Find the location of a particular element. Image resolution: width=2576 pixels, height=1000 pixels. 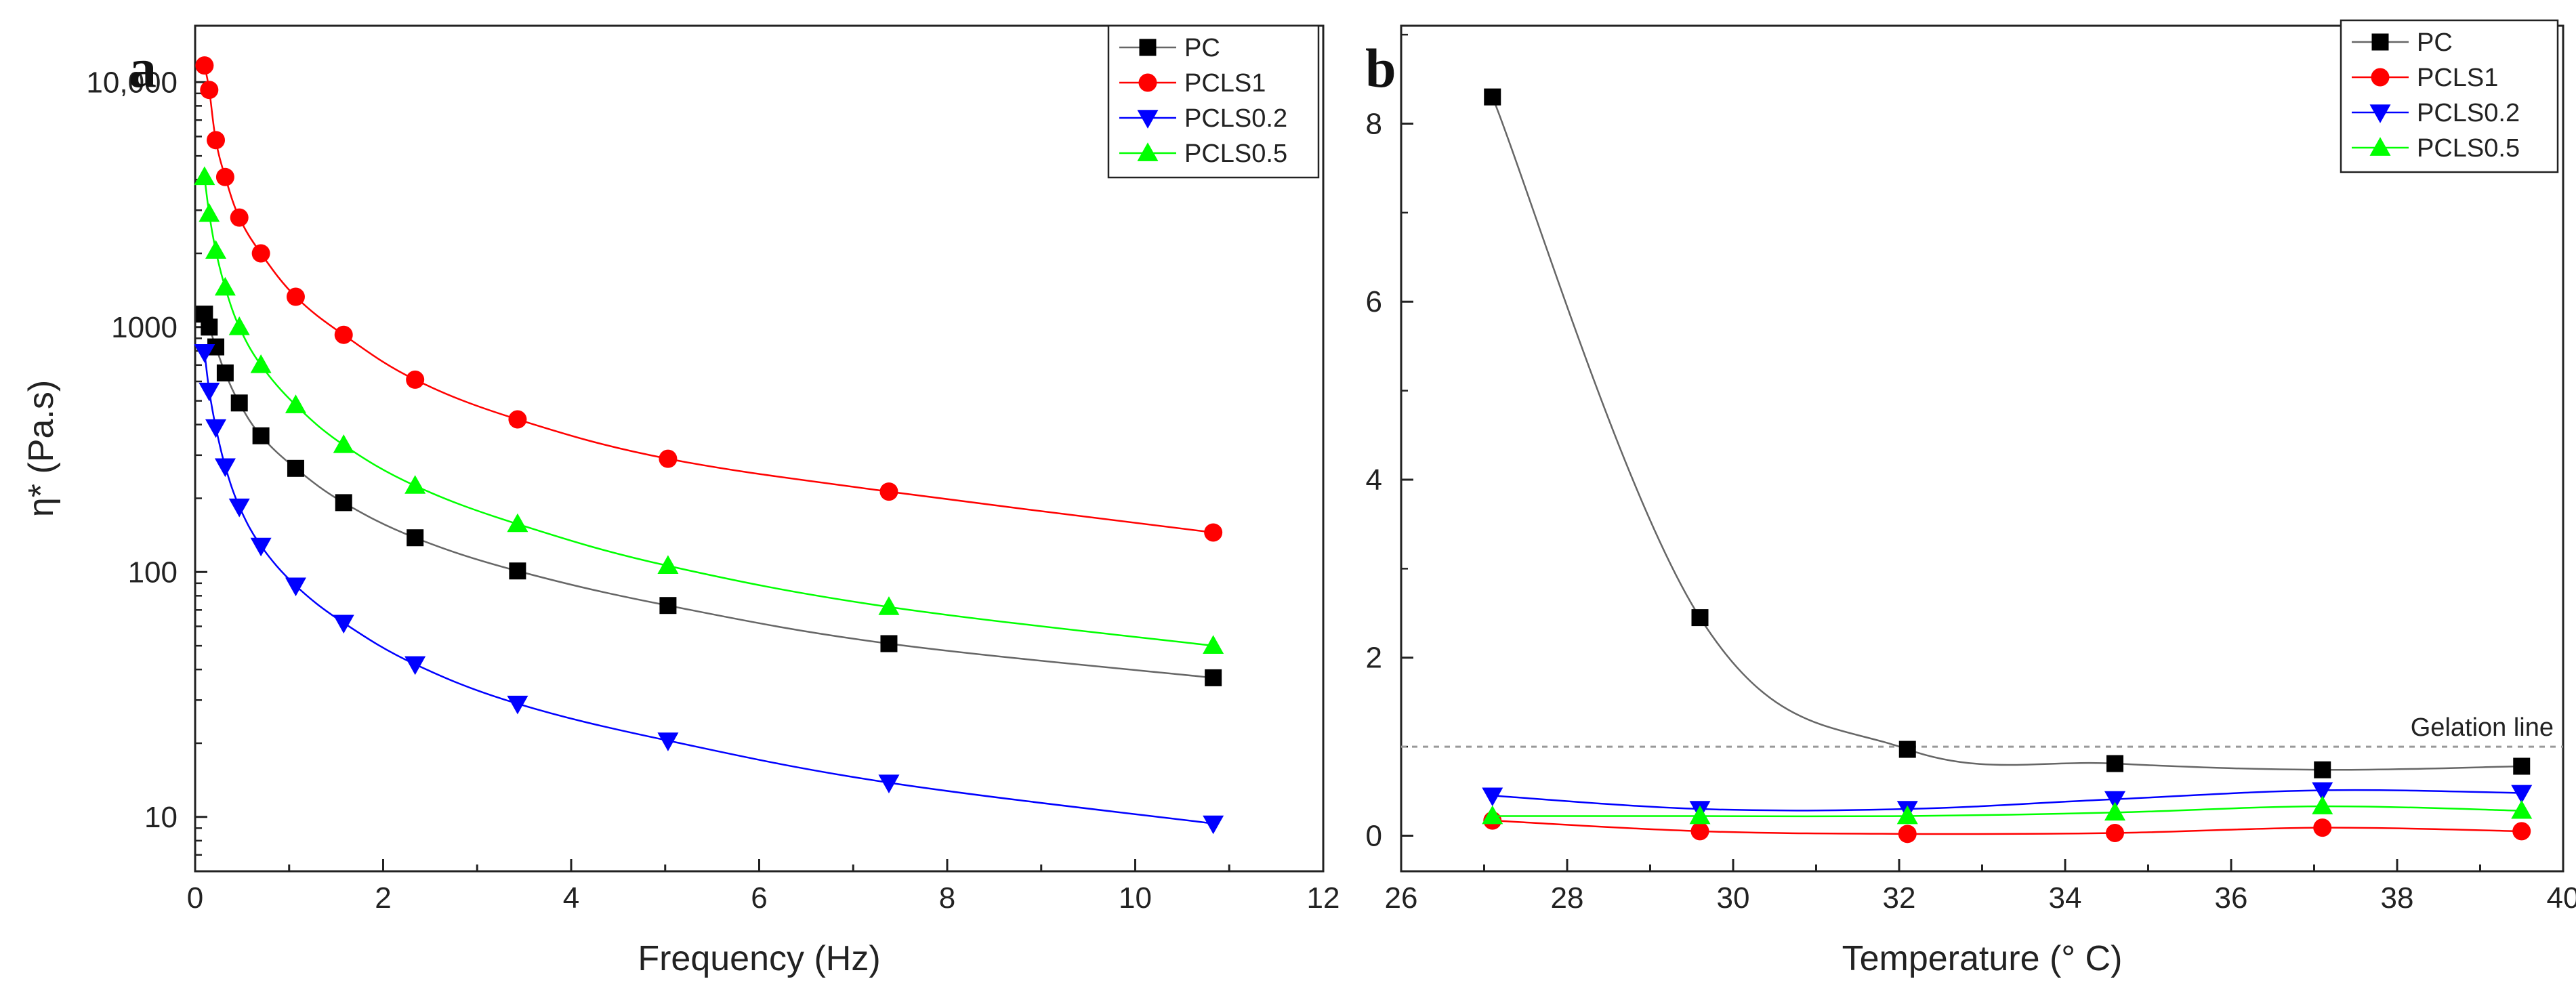

x-tick-label: 4 is located at coordinates (571, 898).